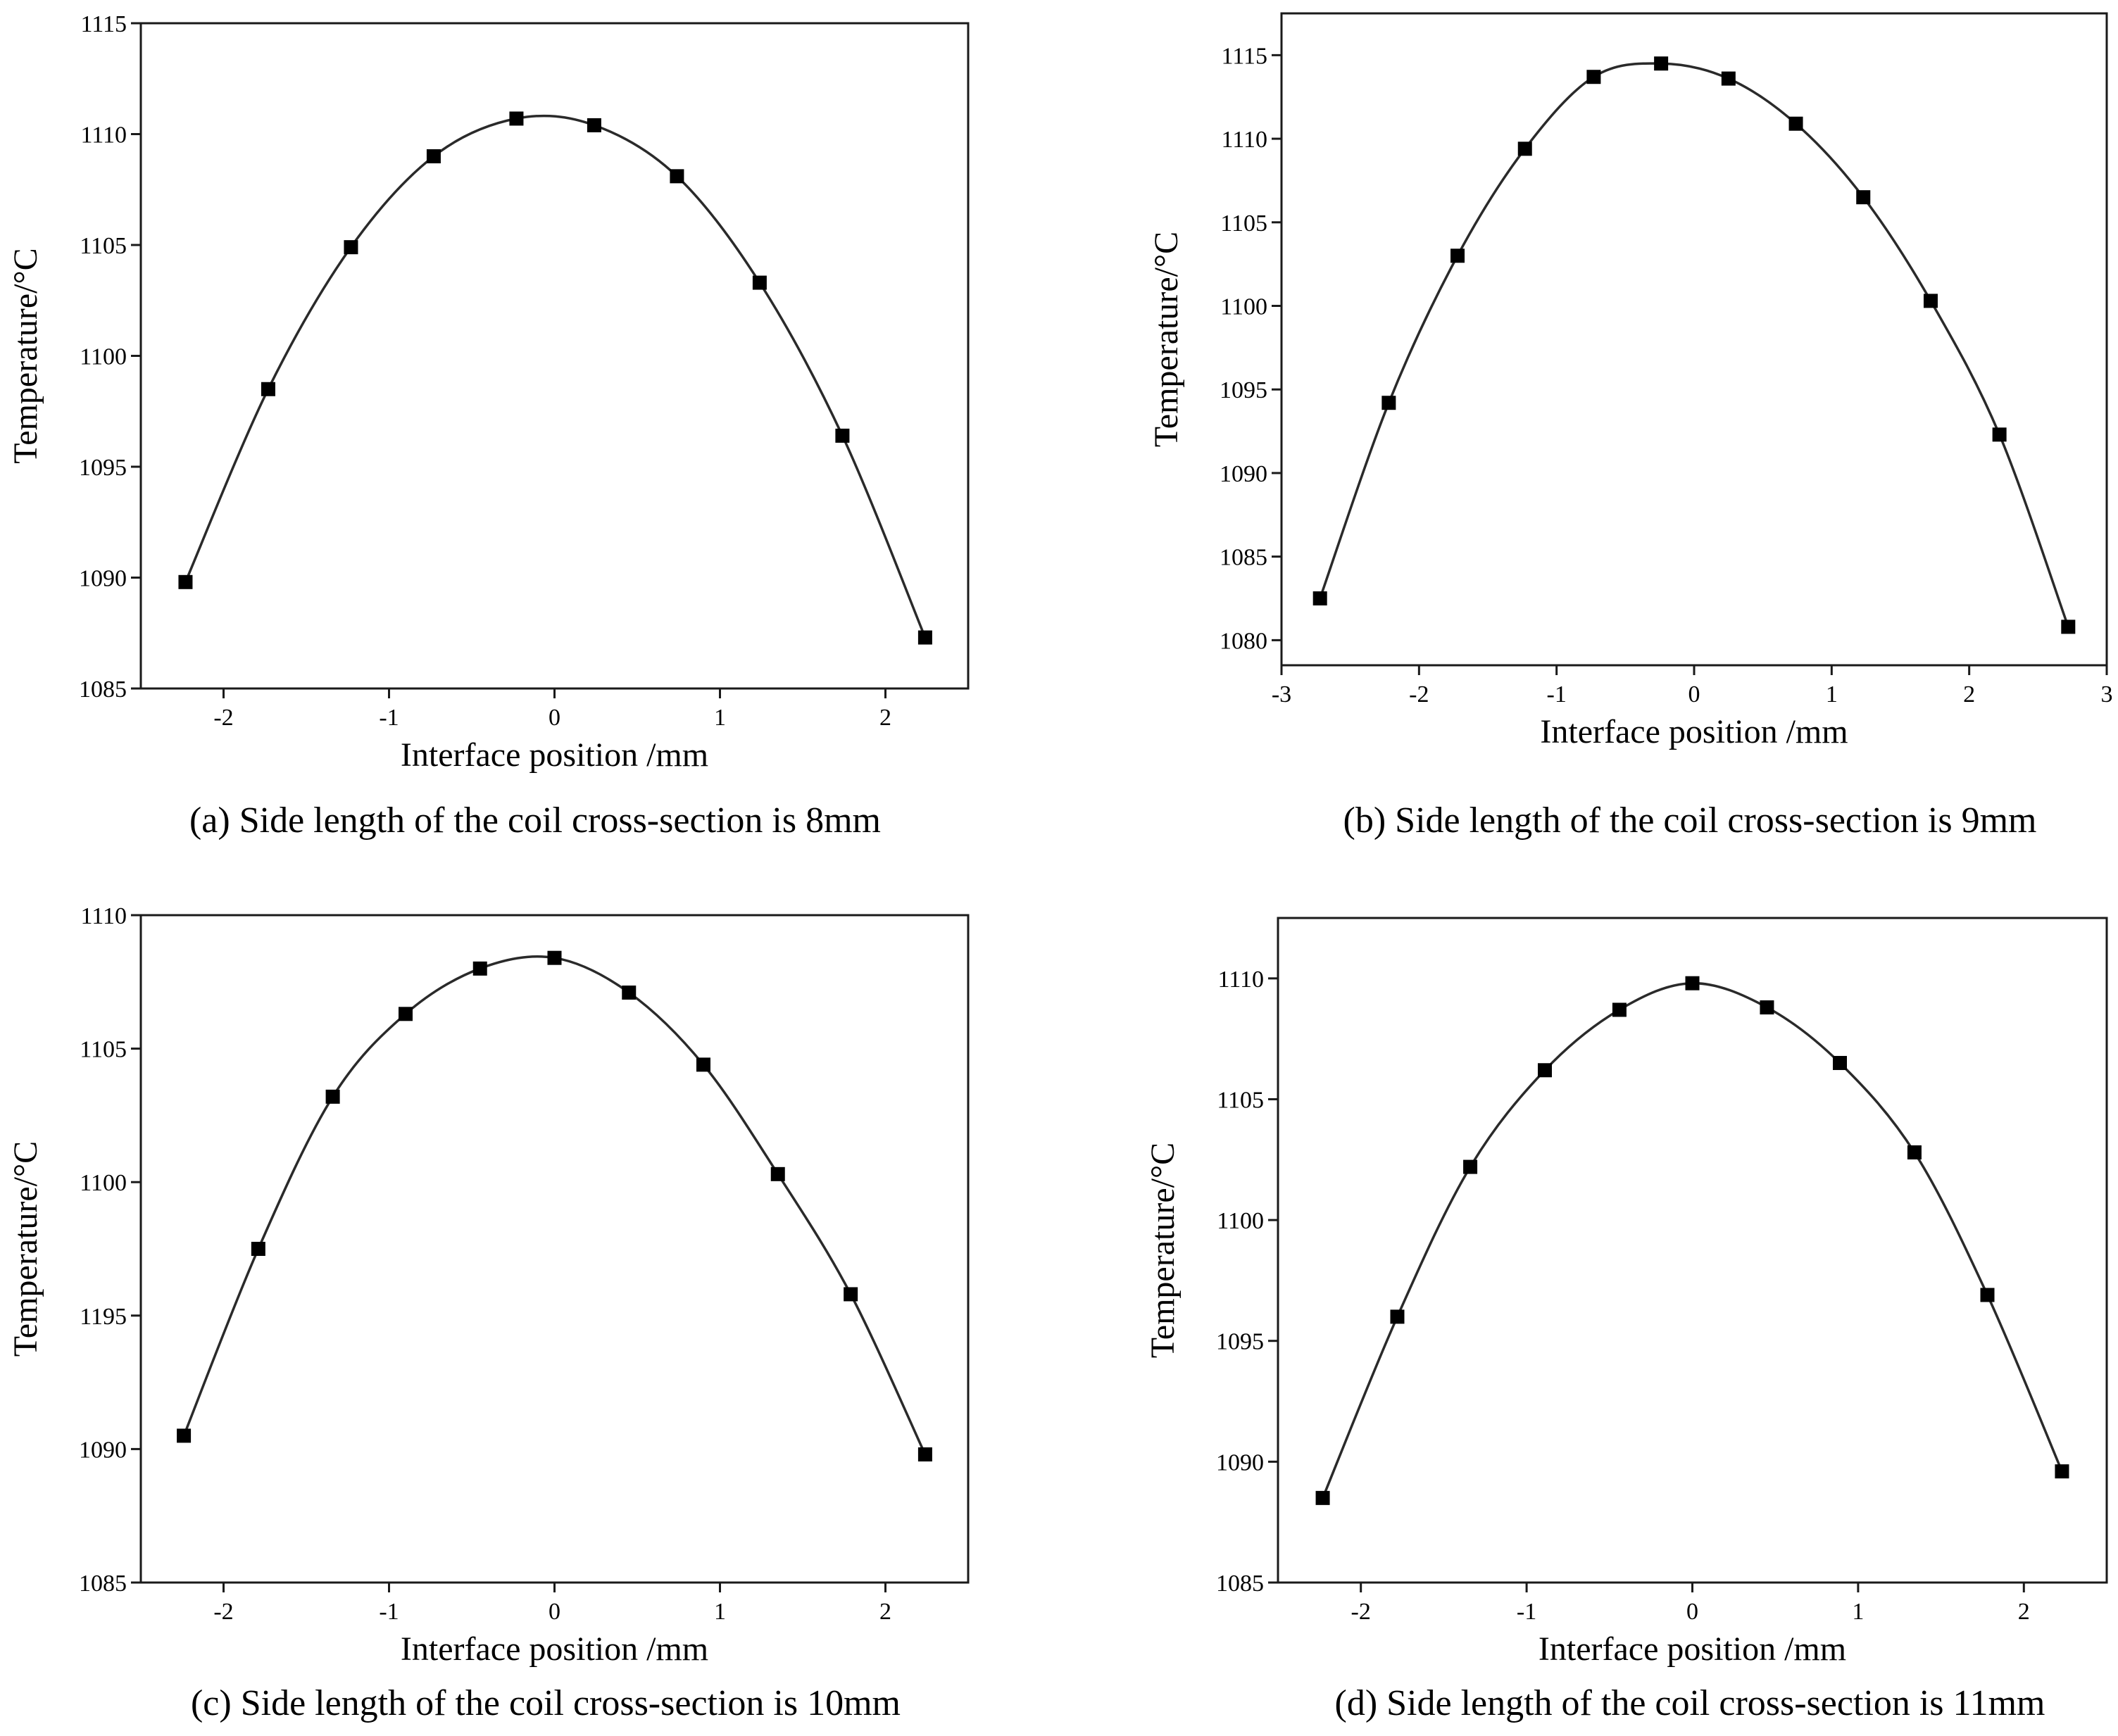 The image size is (2118, 1736). I want to click on y-tick-label-b: 1085, so click(1243, 558).